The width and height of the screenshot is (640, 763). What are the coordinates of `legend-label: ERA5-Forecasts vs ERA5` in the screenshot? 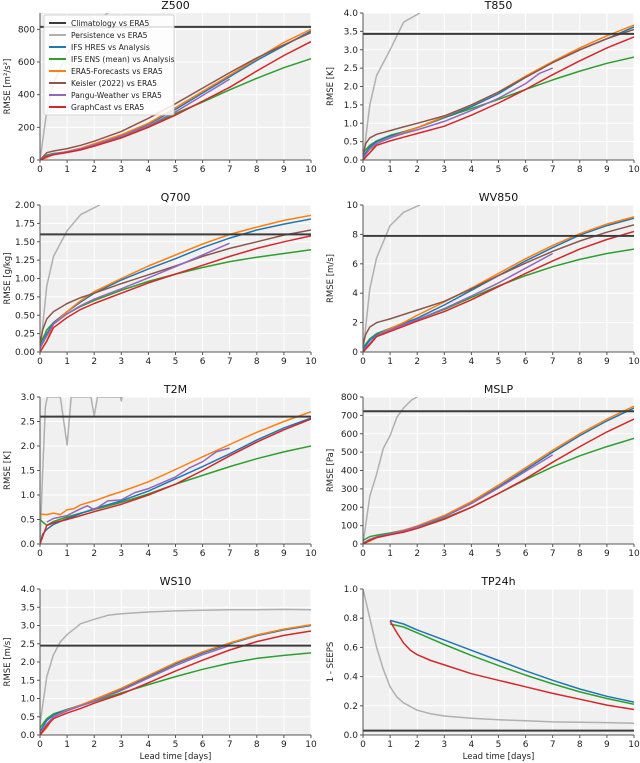 It's located at (117, 71).